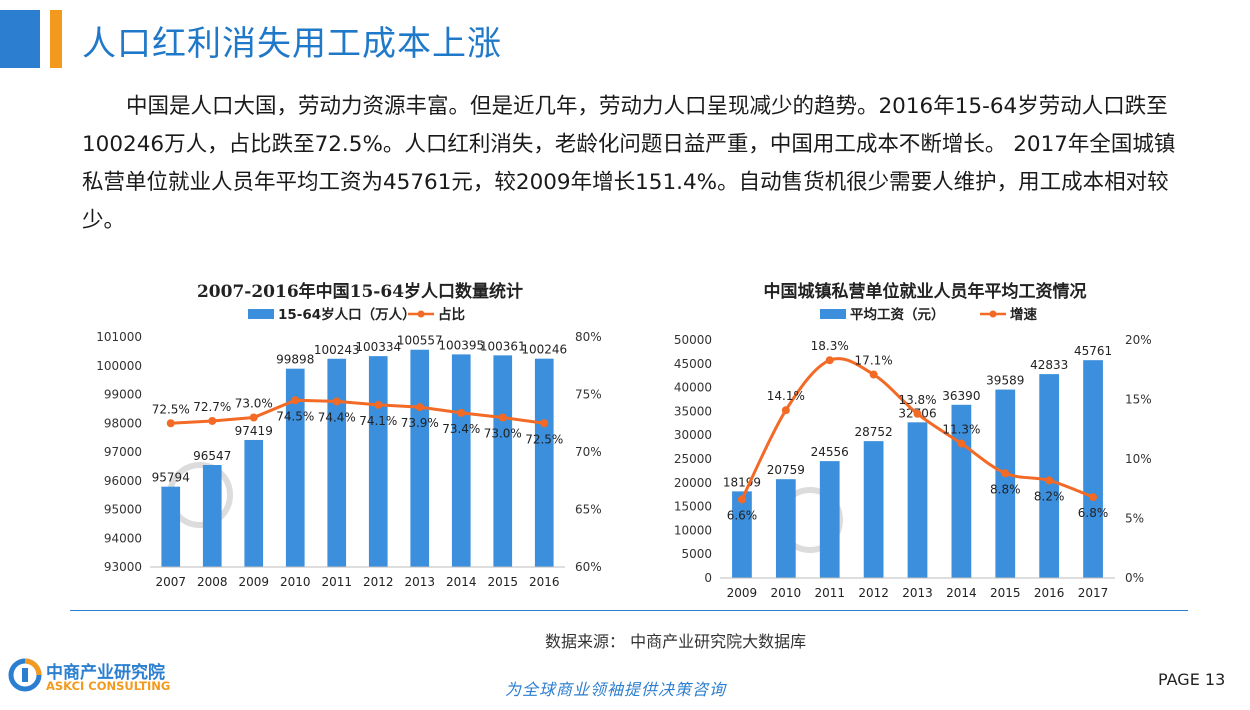 This screenshot has width=1250, height=710. What do you see at coordinates (1005, 593) in the screenshot?
I see `wage-chart-x-tick: 2015` at bounding box center [1005, 593].